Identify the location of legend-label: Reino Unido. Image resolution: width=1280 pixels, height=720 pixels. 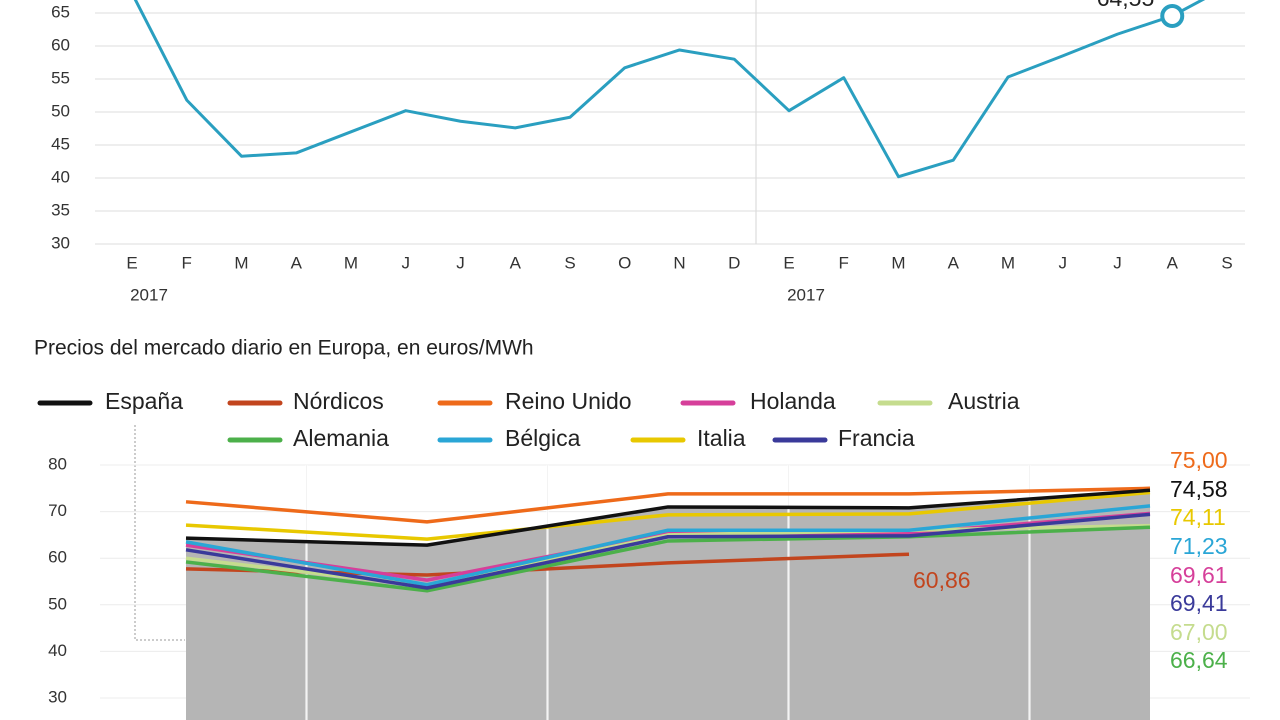
(568, 401).